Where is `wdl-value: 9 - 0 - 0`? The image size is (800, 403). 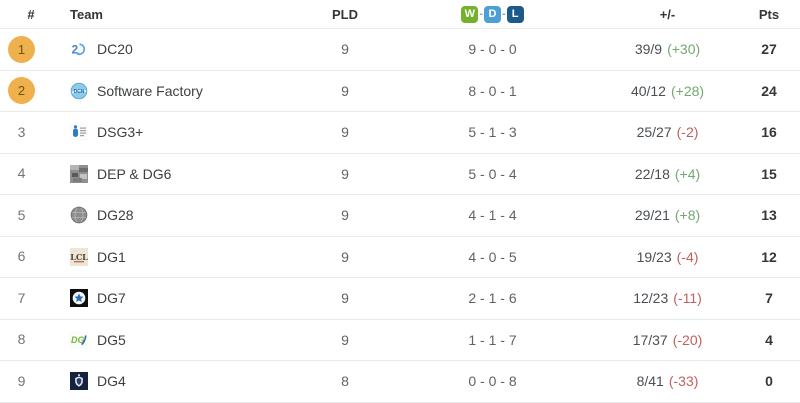 wdl-value: 9 - 0 - 0 is located at coordinates (492, 49).